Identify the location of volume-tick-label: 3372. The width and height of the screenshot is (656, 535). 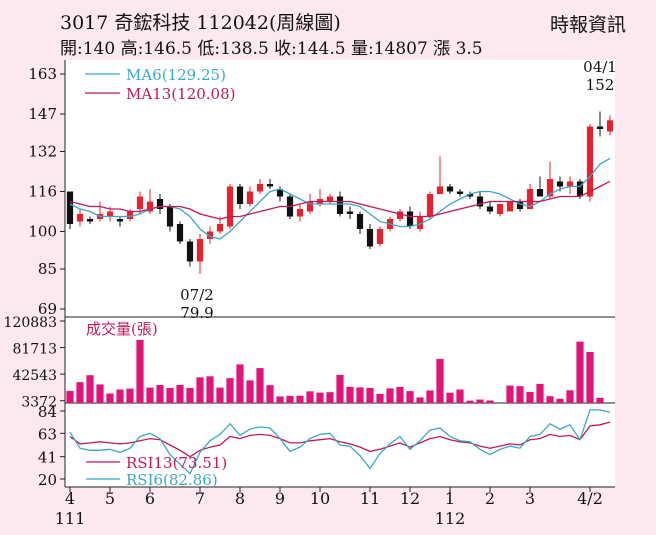
(39, 403).